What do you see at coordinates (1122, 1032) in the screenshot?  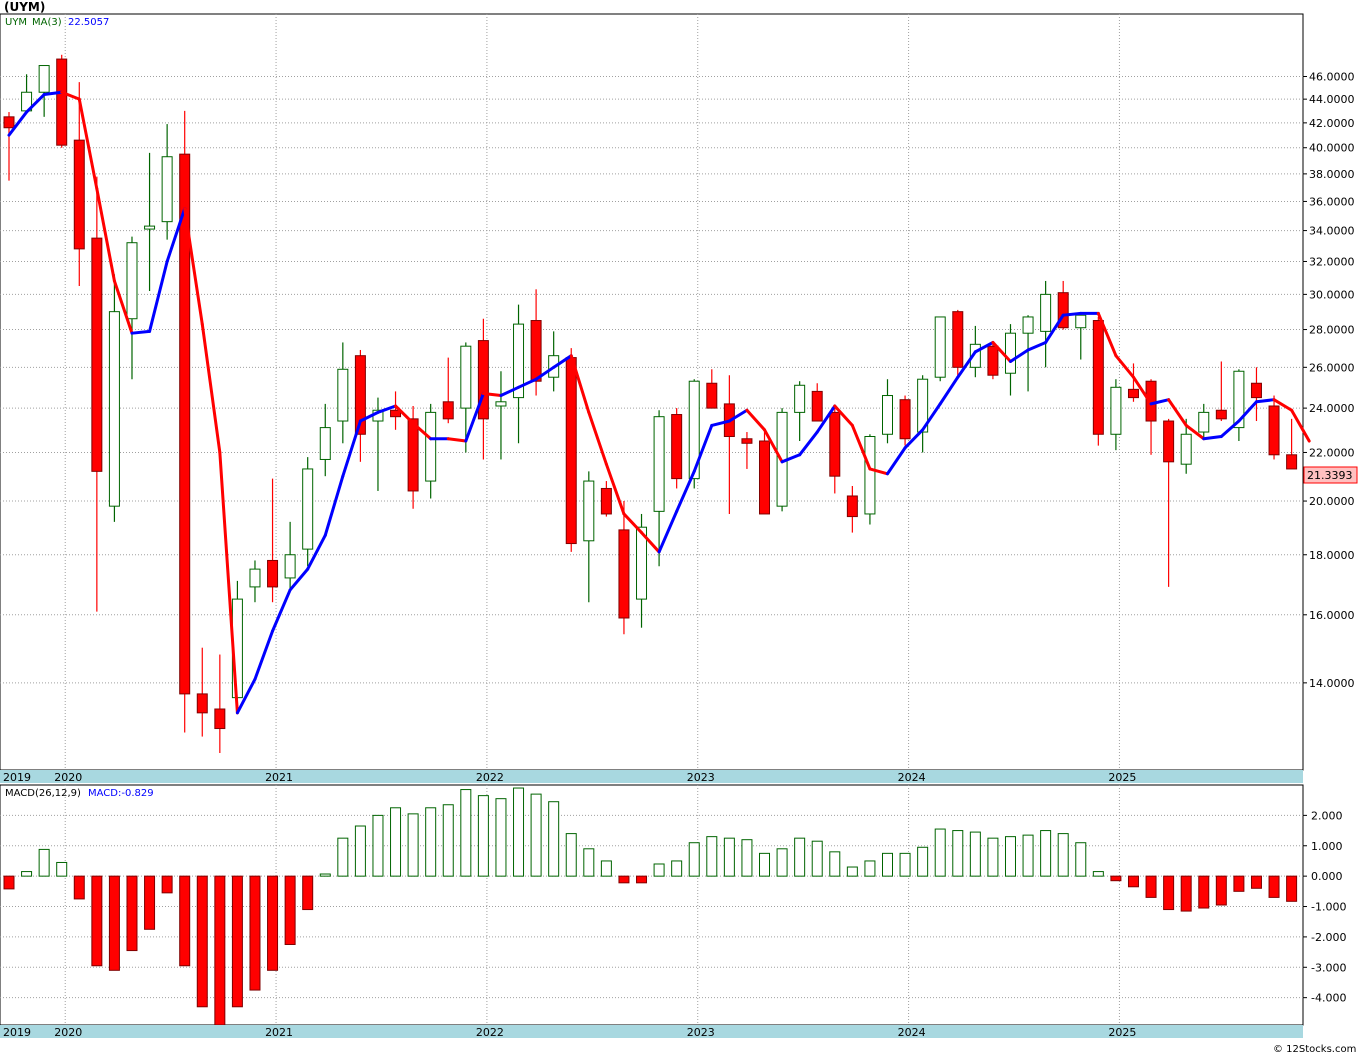 I see `macd-year-label: 2025` at bounding box center [1122, 1032].